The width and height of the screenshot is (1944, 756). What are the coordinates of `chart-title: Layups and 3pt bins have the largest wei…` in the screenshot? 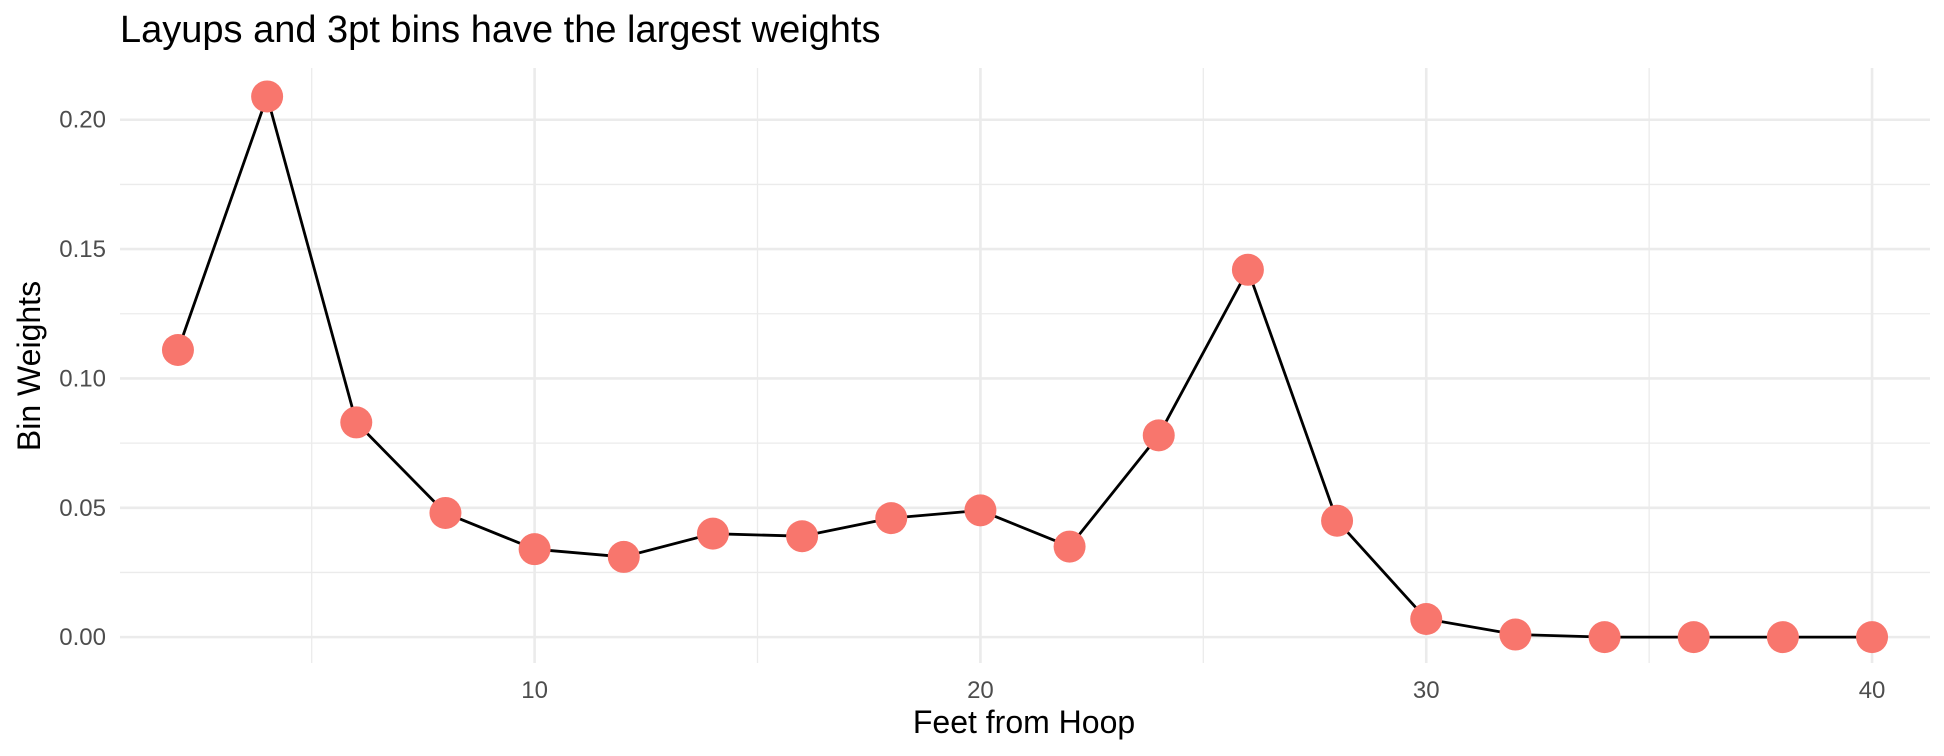 It's located at (500, 30).